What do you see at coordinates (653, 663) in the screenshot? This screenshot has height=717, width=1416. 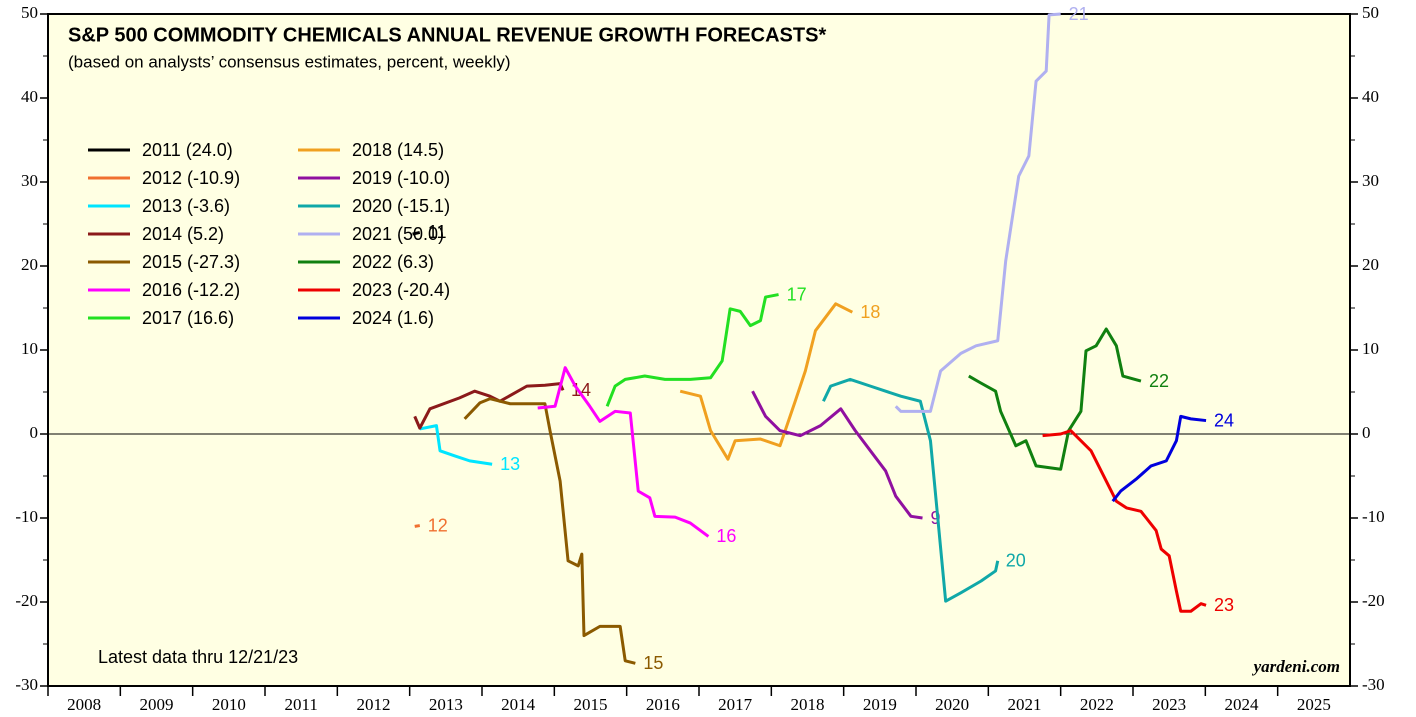 I see `end-label: 15` at bounding box center [653, 663].